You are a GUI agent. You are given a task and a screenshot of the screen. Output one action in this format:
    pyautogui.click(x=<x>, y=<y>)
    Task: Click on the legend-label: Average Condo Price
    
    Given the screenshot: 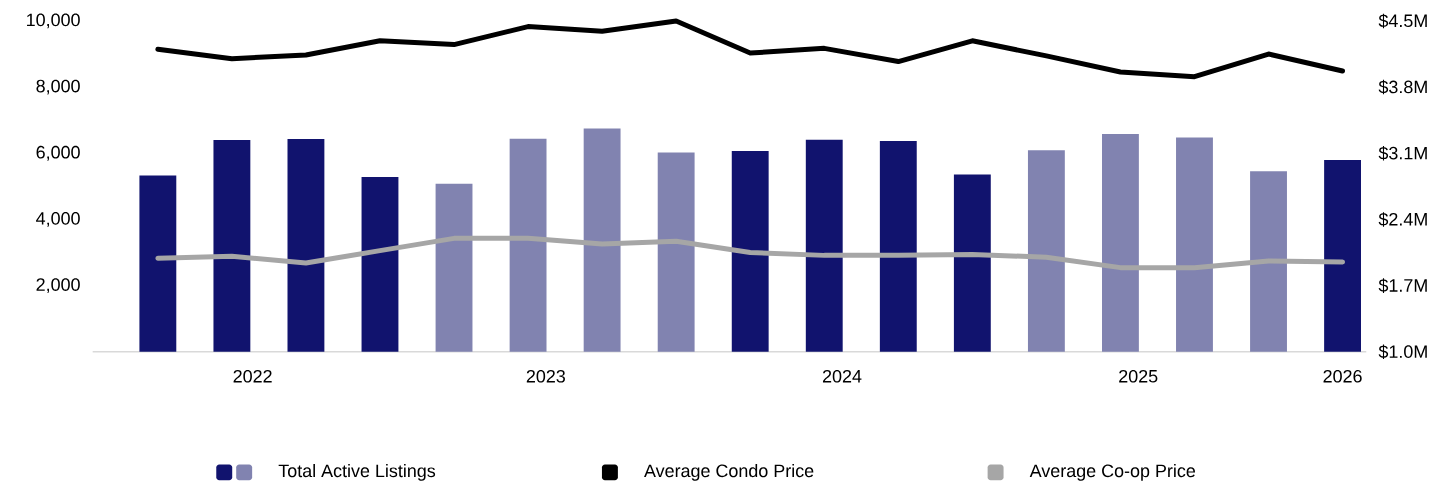 What is the action you would take?
    pyautogui.click(x=729, y=472)
    